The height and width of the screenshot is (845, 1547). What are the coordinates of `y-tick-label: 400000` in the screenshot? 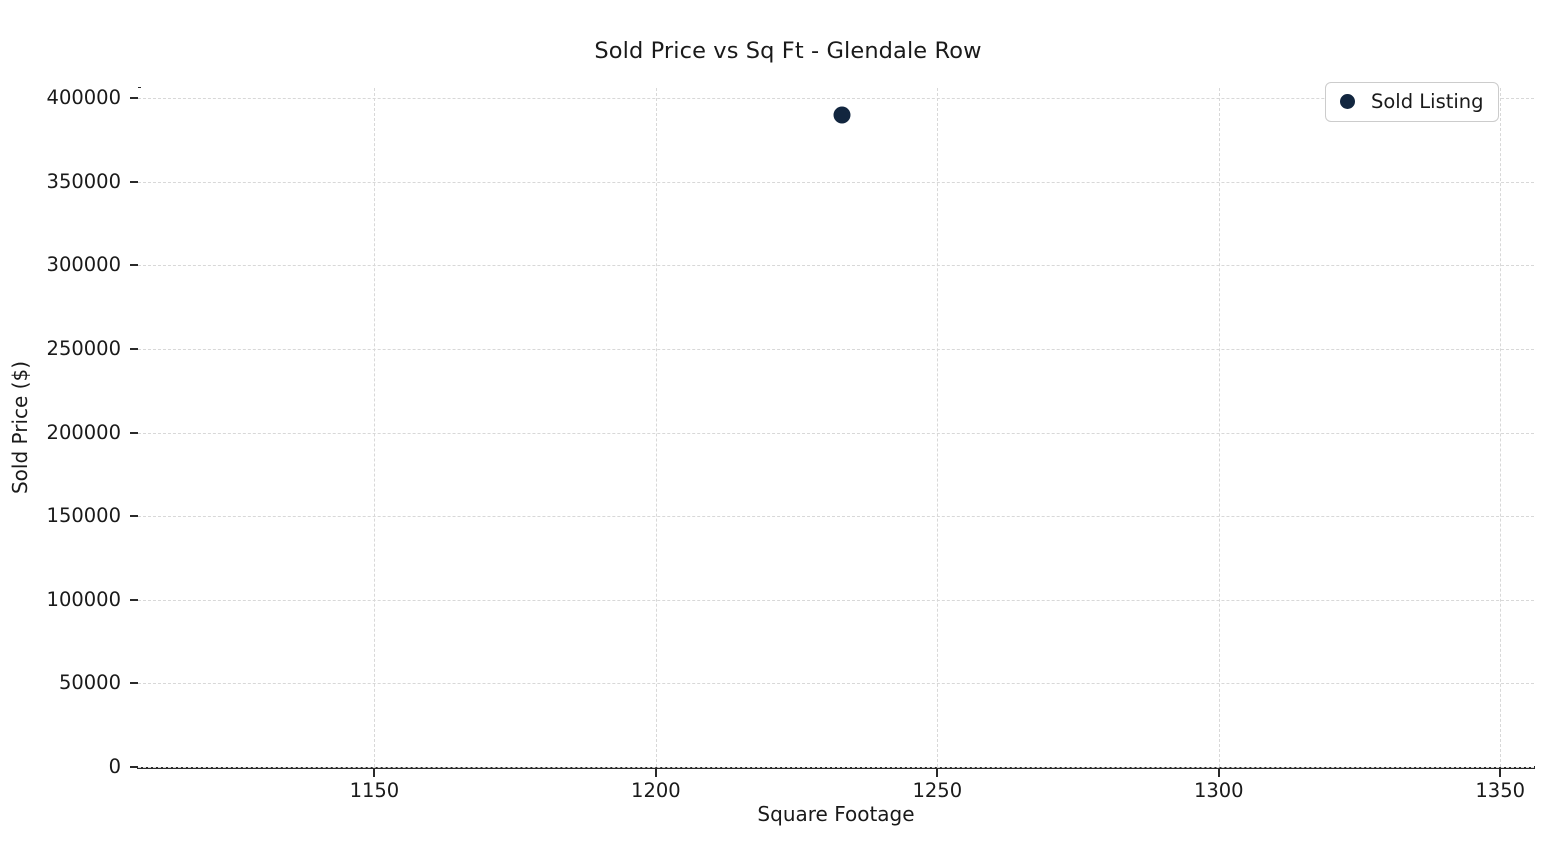 It's located at (83, 98).